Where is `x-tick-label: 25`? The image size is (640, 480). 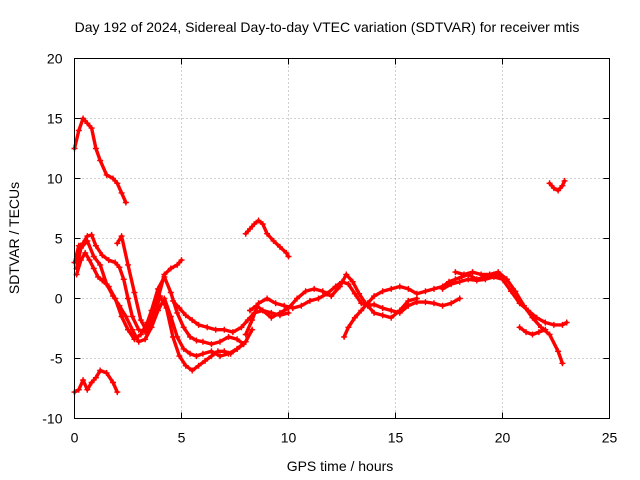
x-tick-label: 25 is located at coordinates (610, 438).